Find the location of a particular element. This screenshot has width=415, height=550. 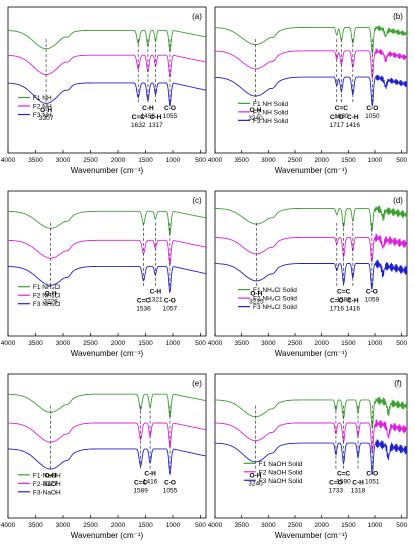

annotation-group: C=O is located at coordinates (336, 483).